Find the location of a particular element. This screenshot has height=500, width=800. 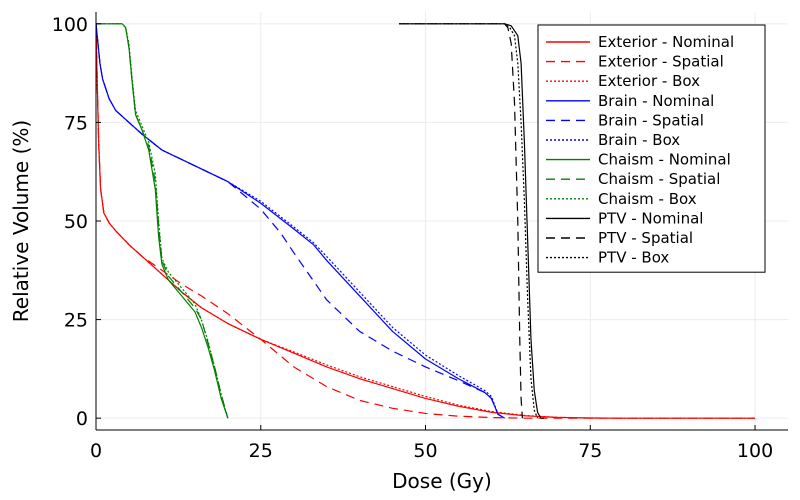

y-tick-label: 75 is located at coordinates (76, 123).